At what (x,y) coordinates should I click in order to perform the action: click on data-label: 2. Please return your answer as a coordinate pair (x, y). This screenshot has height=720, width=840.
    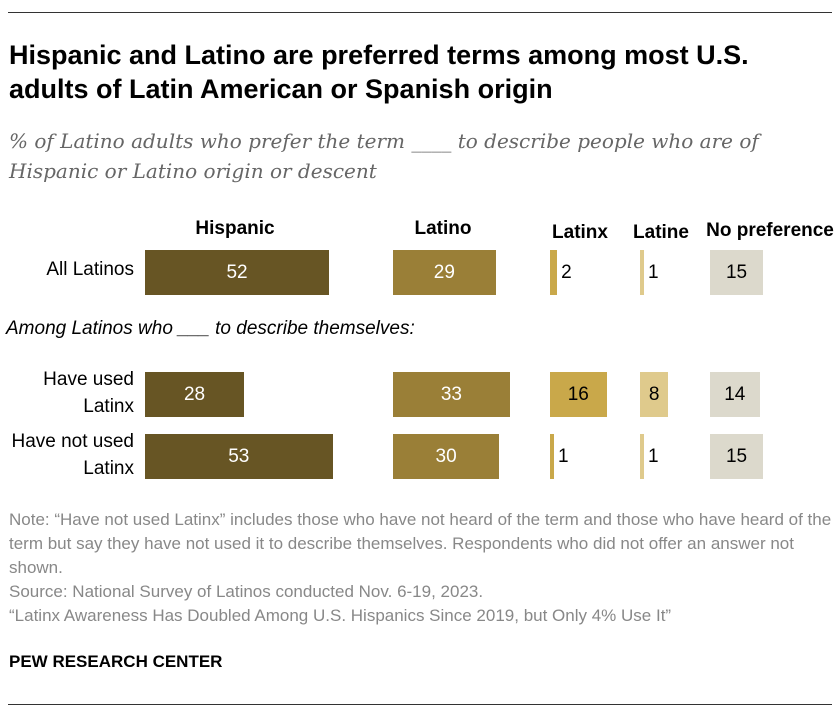
    Looking at the image, I should click on (566, 272).